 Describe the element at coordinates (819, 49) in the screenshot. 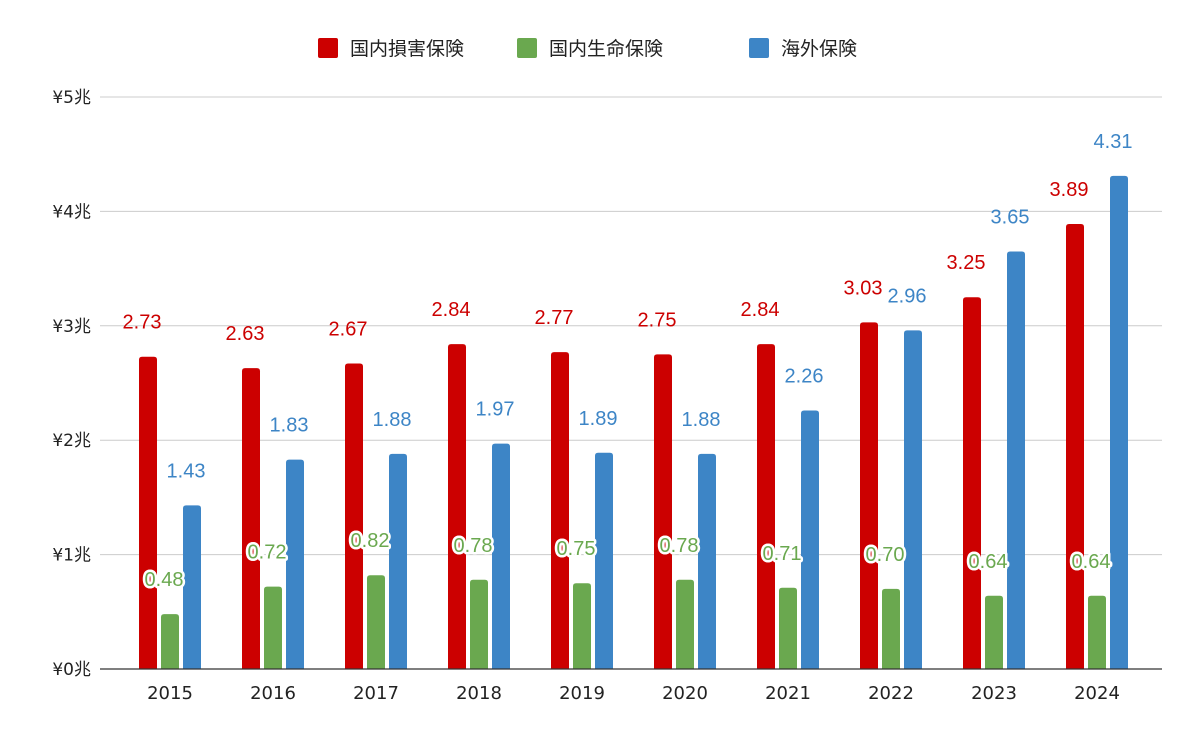

I see `legend-label-2: 海外保険` at that location.